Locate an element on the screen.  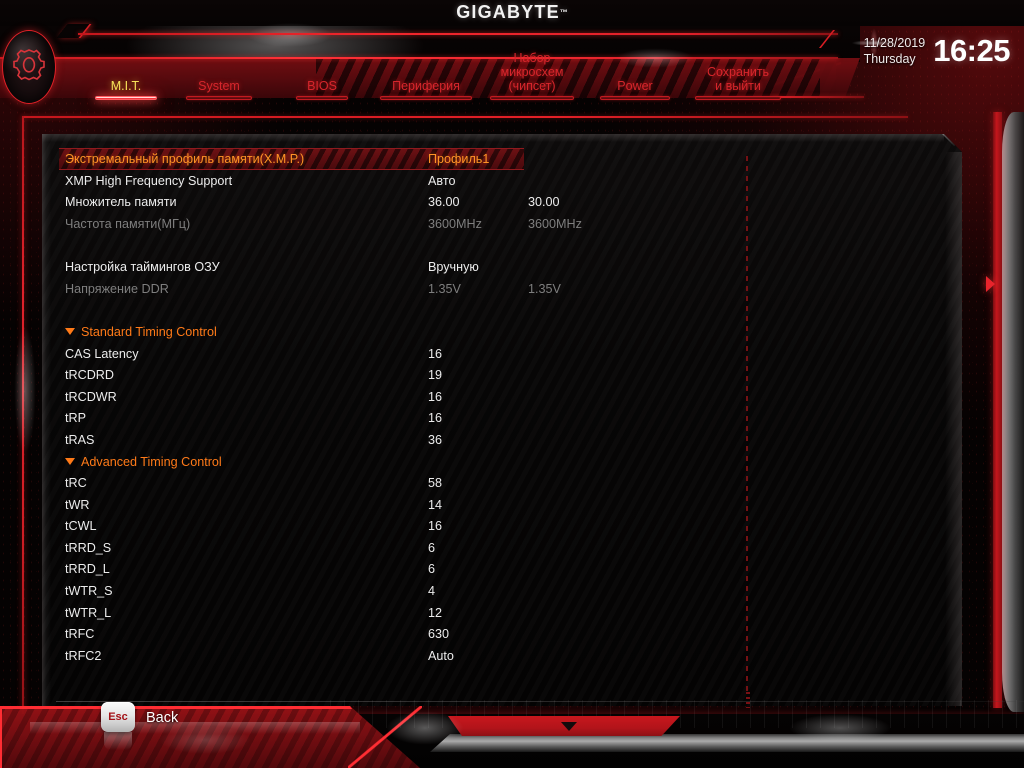
tab-7: Сохранить и выйти is located at coordinates (738, 82).